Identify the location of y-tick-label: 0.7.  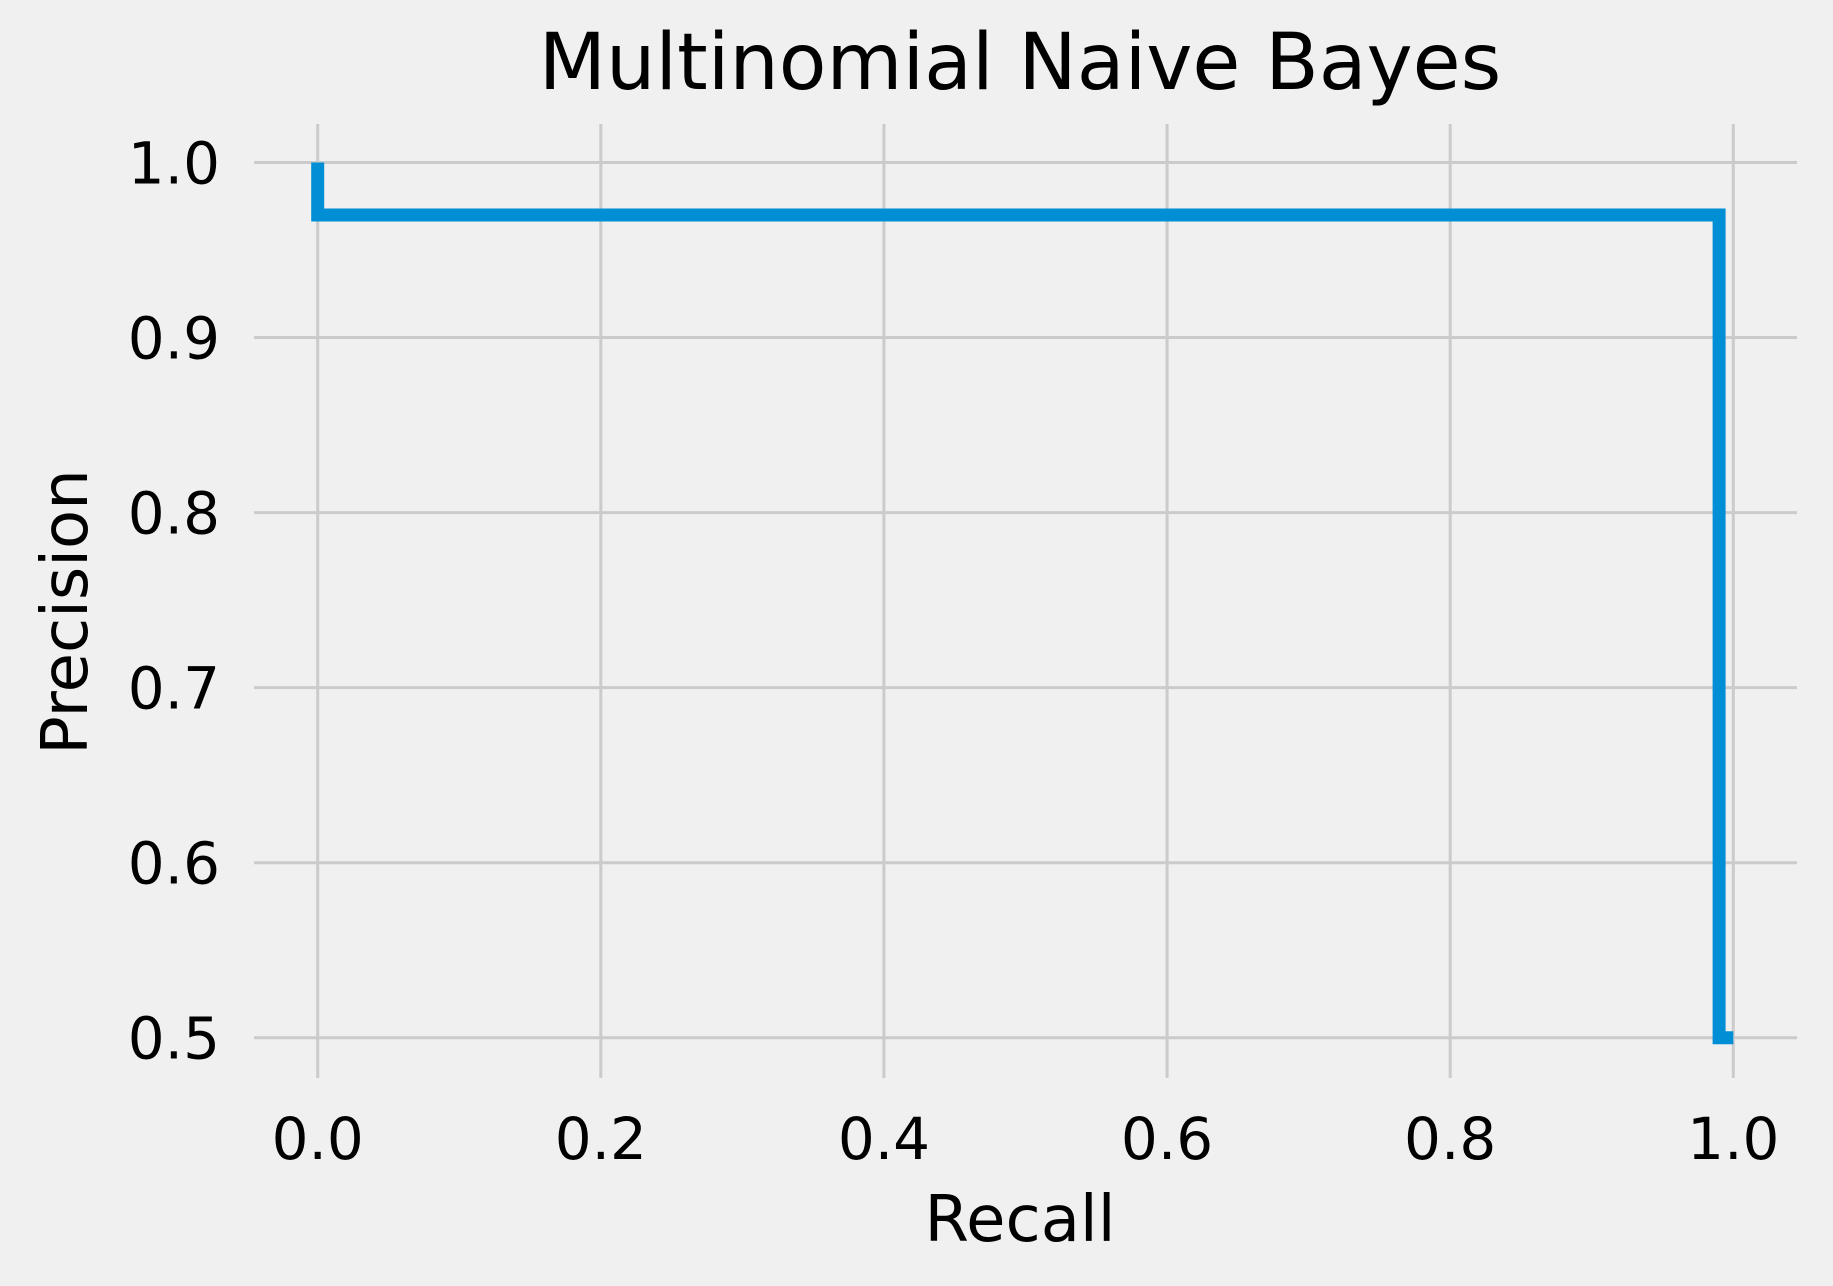
(174, 689).